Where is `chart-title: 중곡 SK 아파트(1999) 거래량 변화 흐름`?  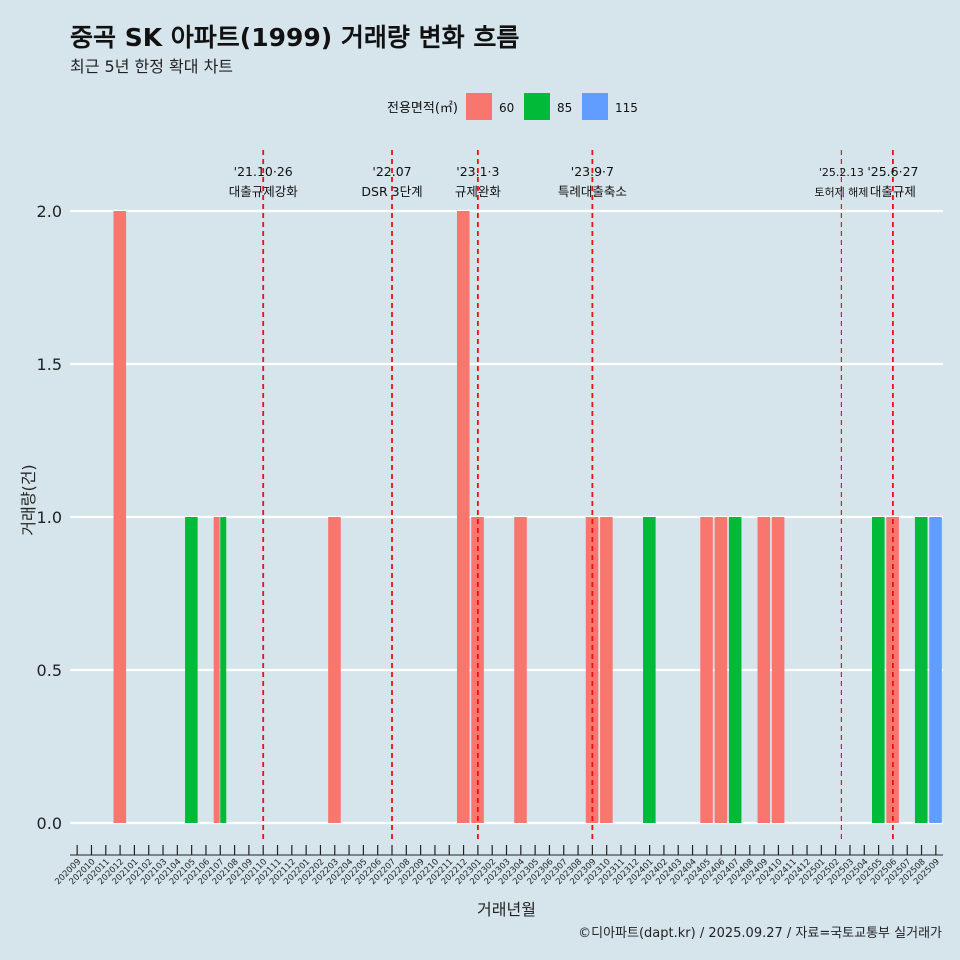
chart-title: 중곡 SK 아파트(1999) 거래량 변화 흐름 is located at coordinates (295, 37).